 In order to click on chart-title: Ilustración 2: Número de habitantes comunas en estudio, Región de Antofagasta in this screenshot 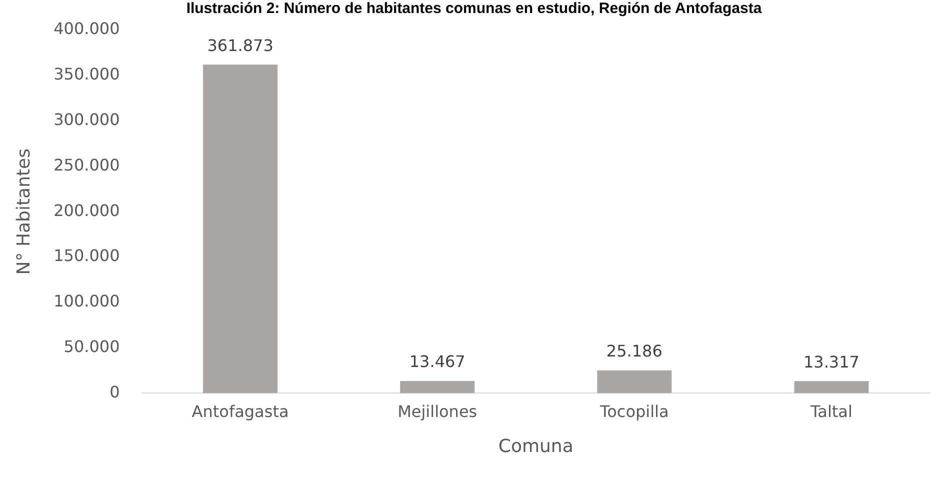, I will do `click(474, 9)`.